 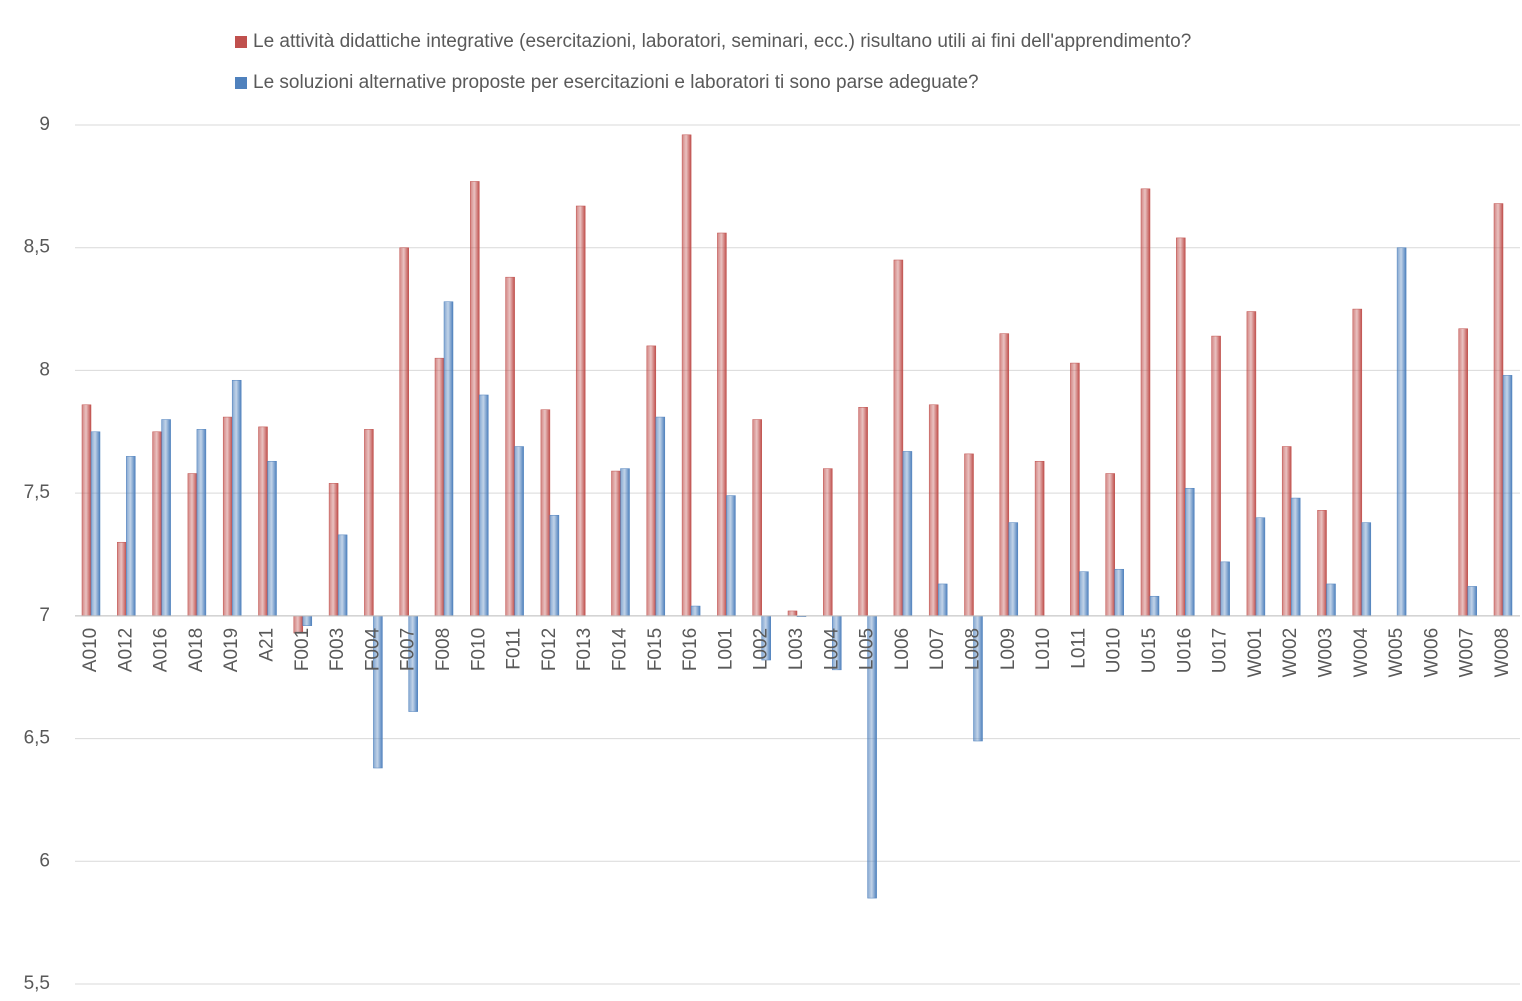 What do you see at coordinates (37, 983) in the screenshot?
I see `y-tick-label: 5,5` at bounding box center [37, 983].